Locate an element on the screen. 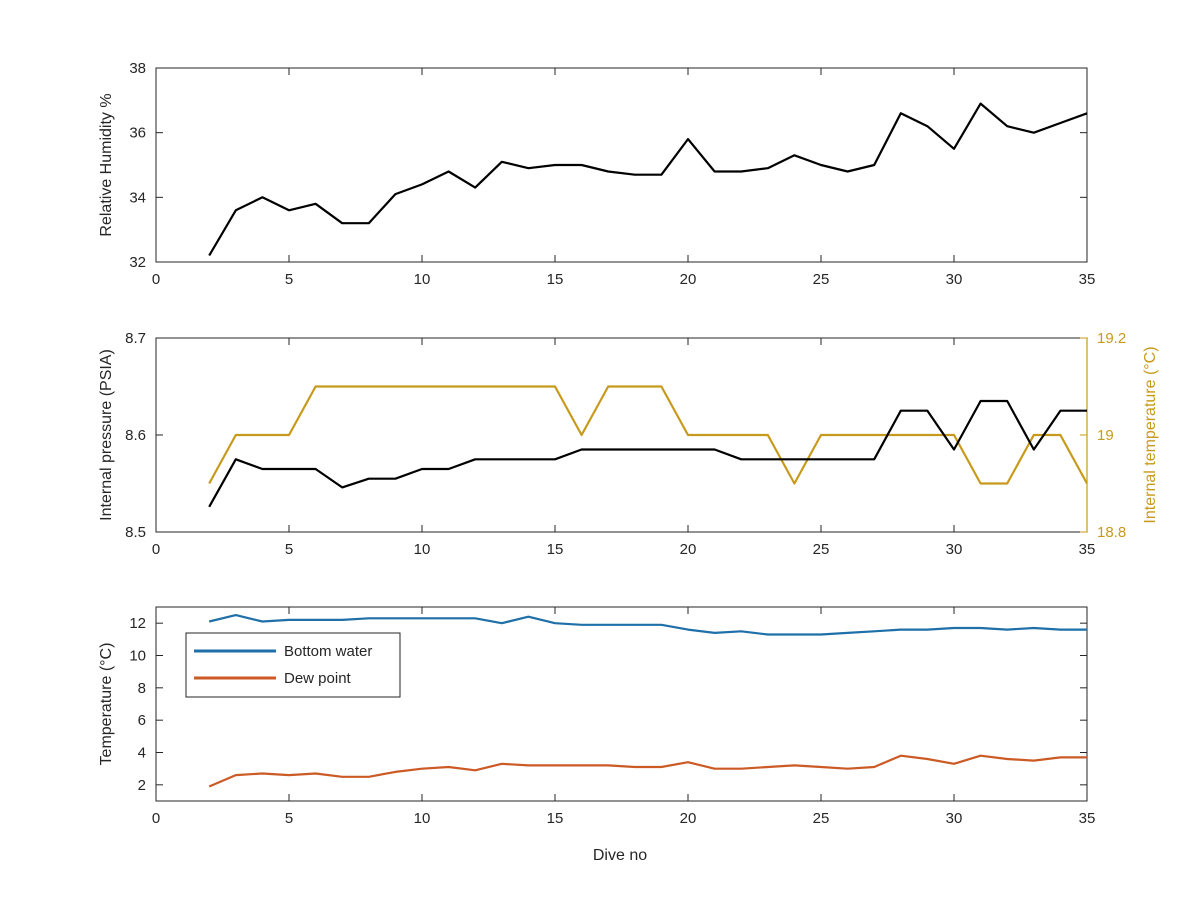  y-tick-label: 6 is located at coordinates (142, 720).